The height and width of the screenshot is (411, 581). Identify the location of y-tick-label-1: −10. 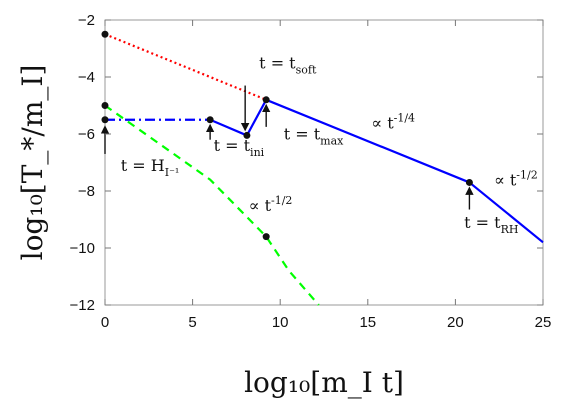
(82, 248).